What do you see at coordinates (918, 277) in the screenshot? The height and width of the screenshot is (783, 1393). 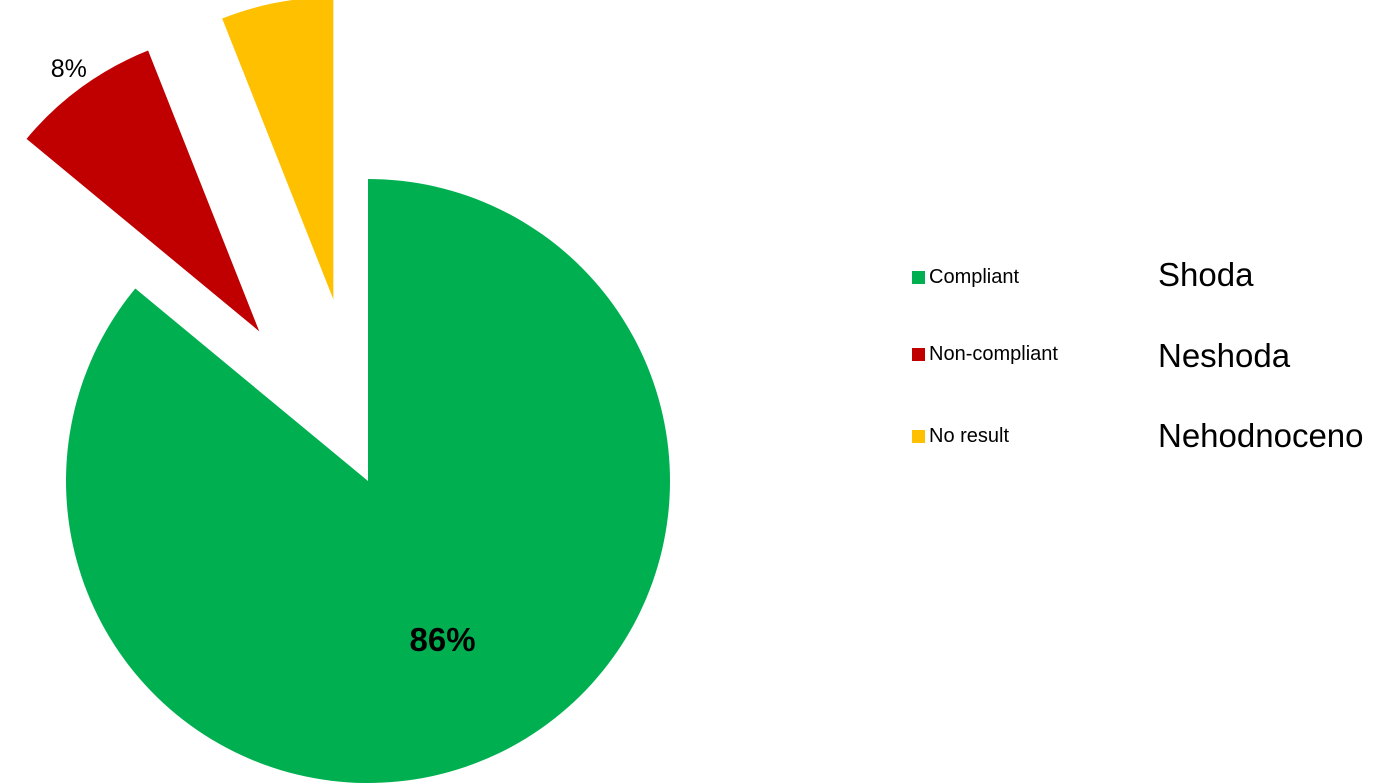 I see `legend-swatch-compliant` at bounding box center [918, 277].